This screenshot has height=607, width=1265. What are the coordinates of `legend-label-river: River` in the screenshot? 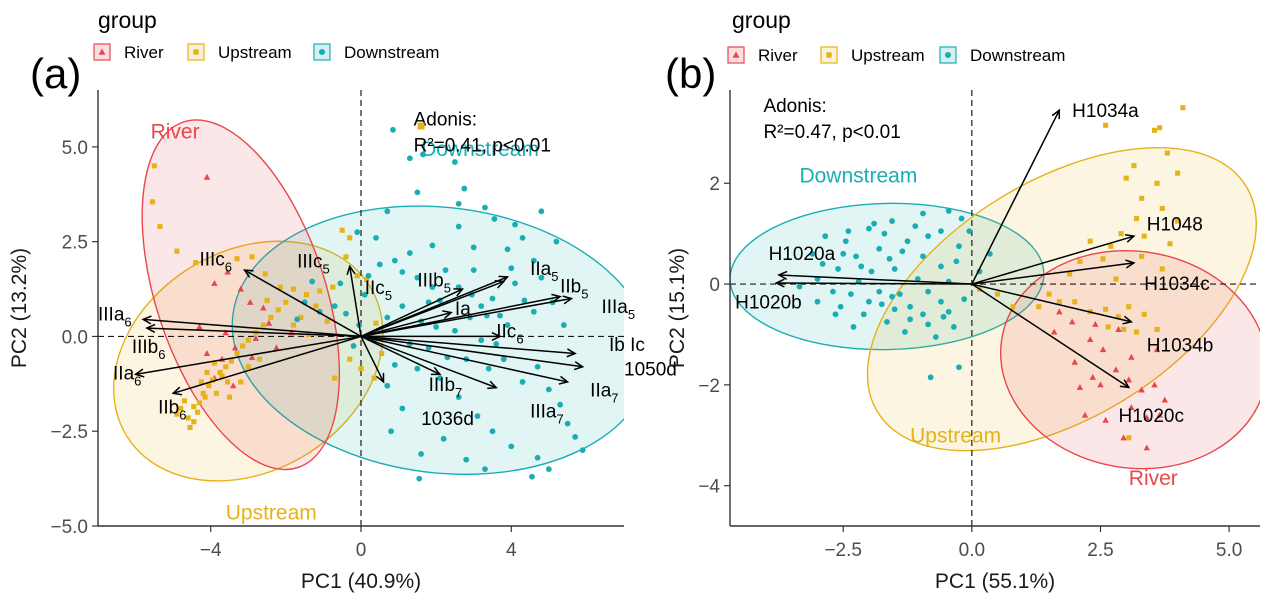 It's located at (778, 55).